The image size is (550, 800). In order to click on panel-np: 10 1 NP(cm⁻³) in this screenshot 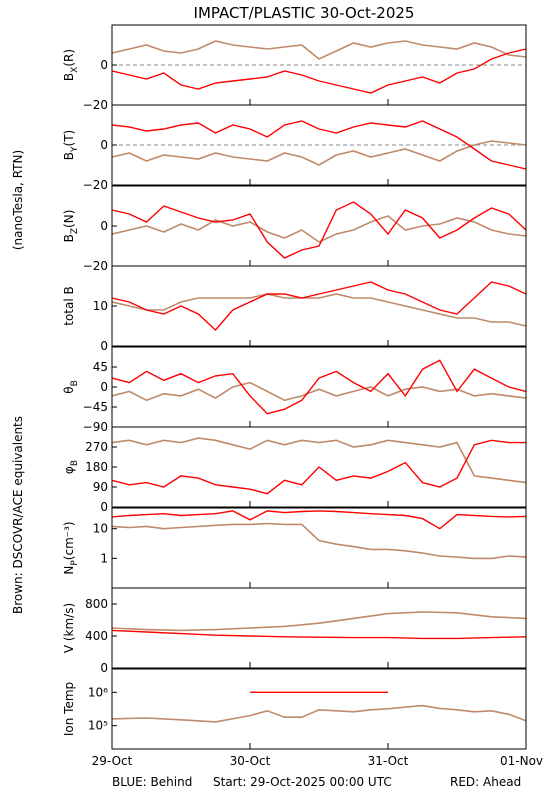, I will do `click(294, 548)`.